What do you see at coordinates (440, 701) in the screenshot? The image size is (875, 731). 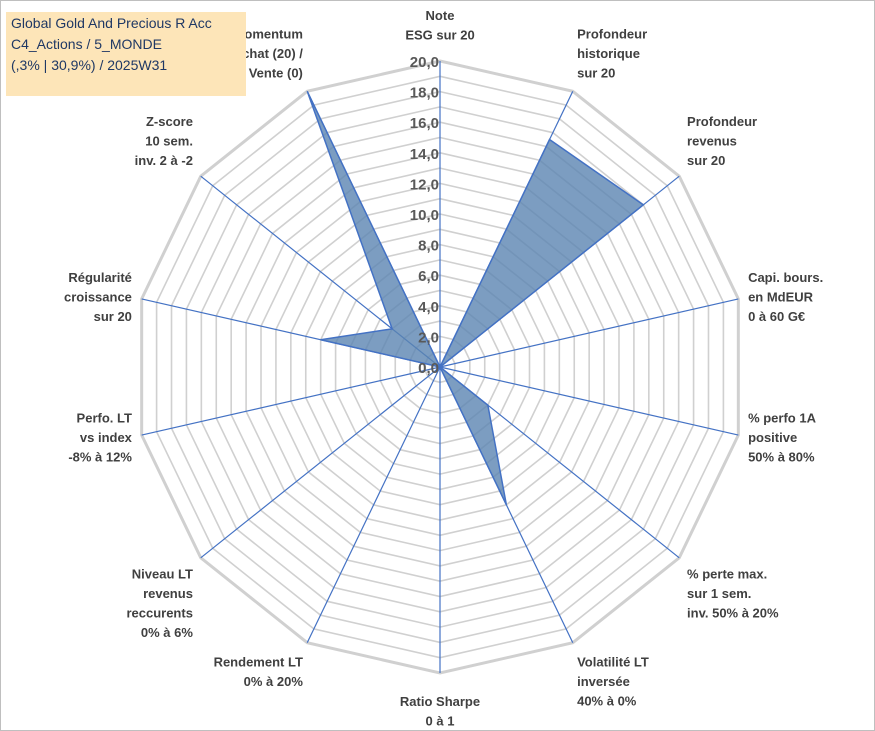 I see `axis-label-7-line-0: Ratio Sharpe` at bounding box center [440, 701].